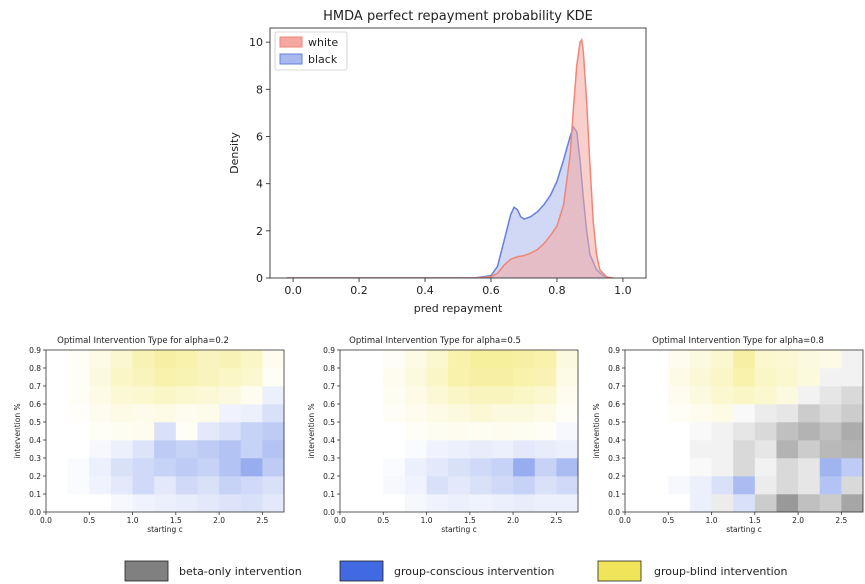 The width and height of the screenshot is (865, 584). Describe the element at coordinates (458, 308) in the screenshot. I see `kde-x-label: pred repayment` at that location.